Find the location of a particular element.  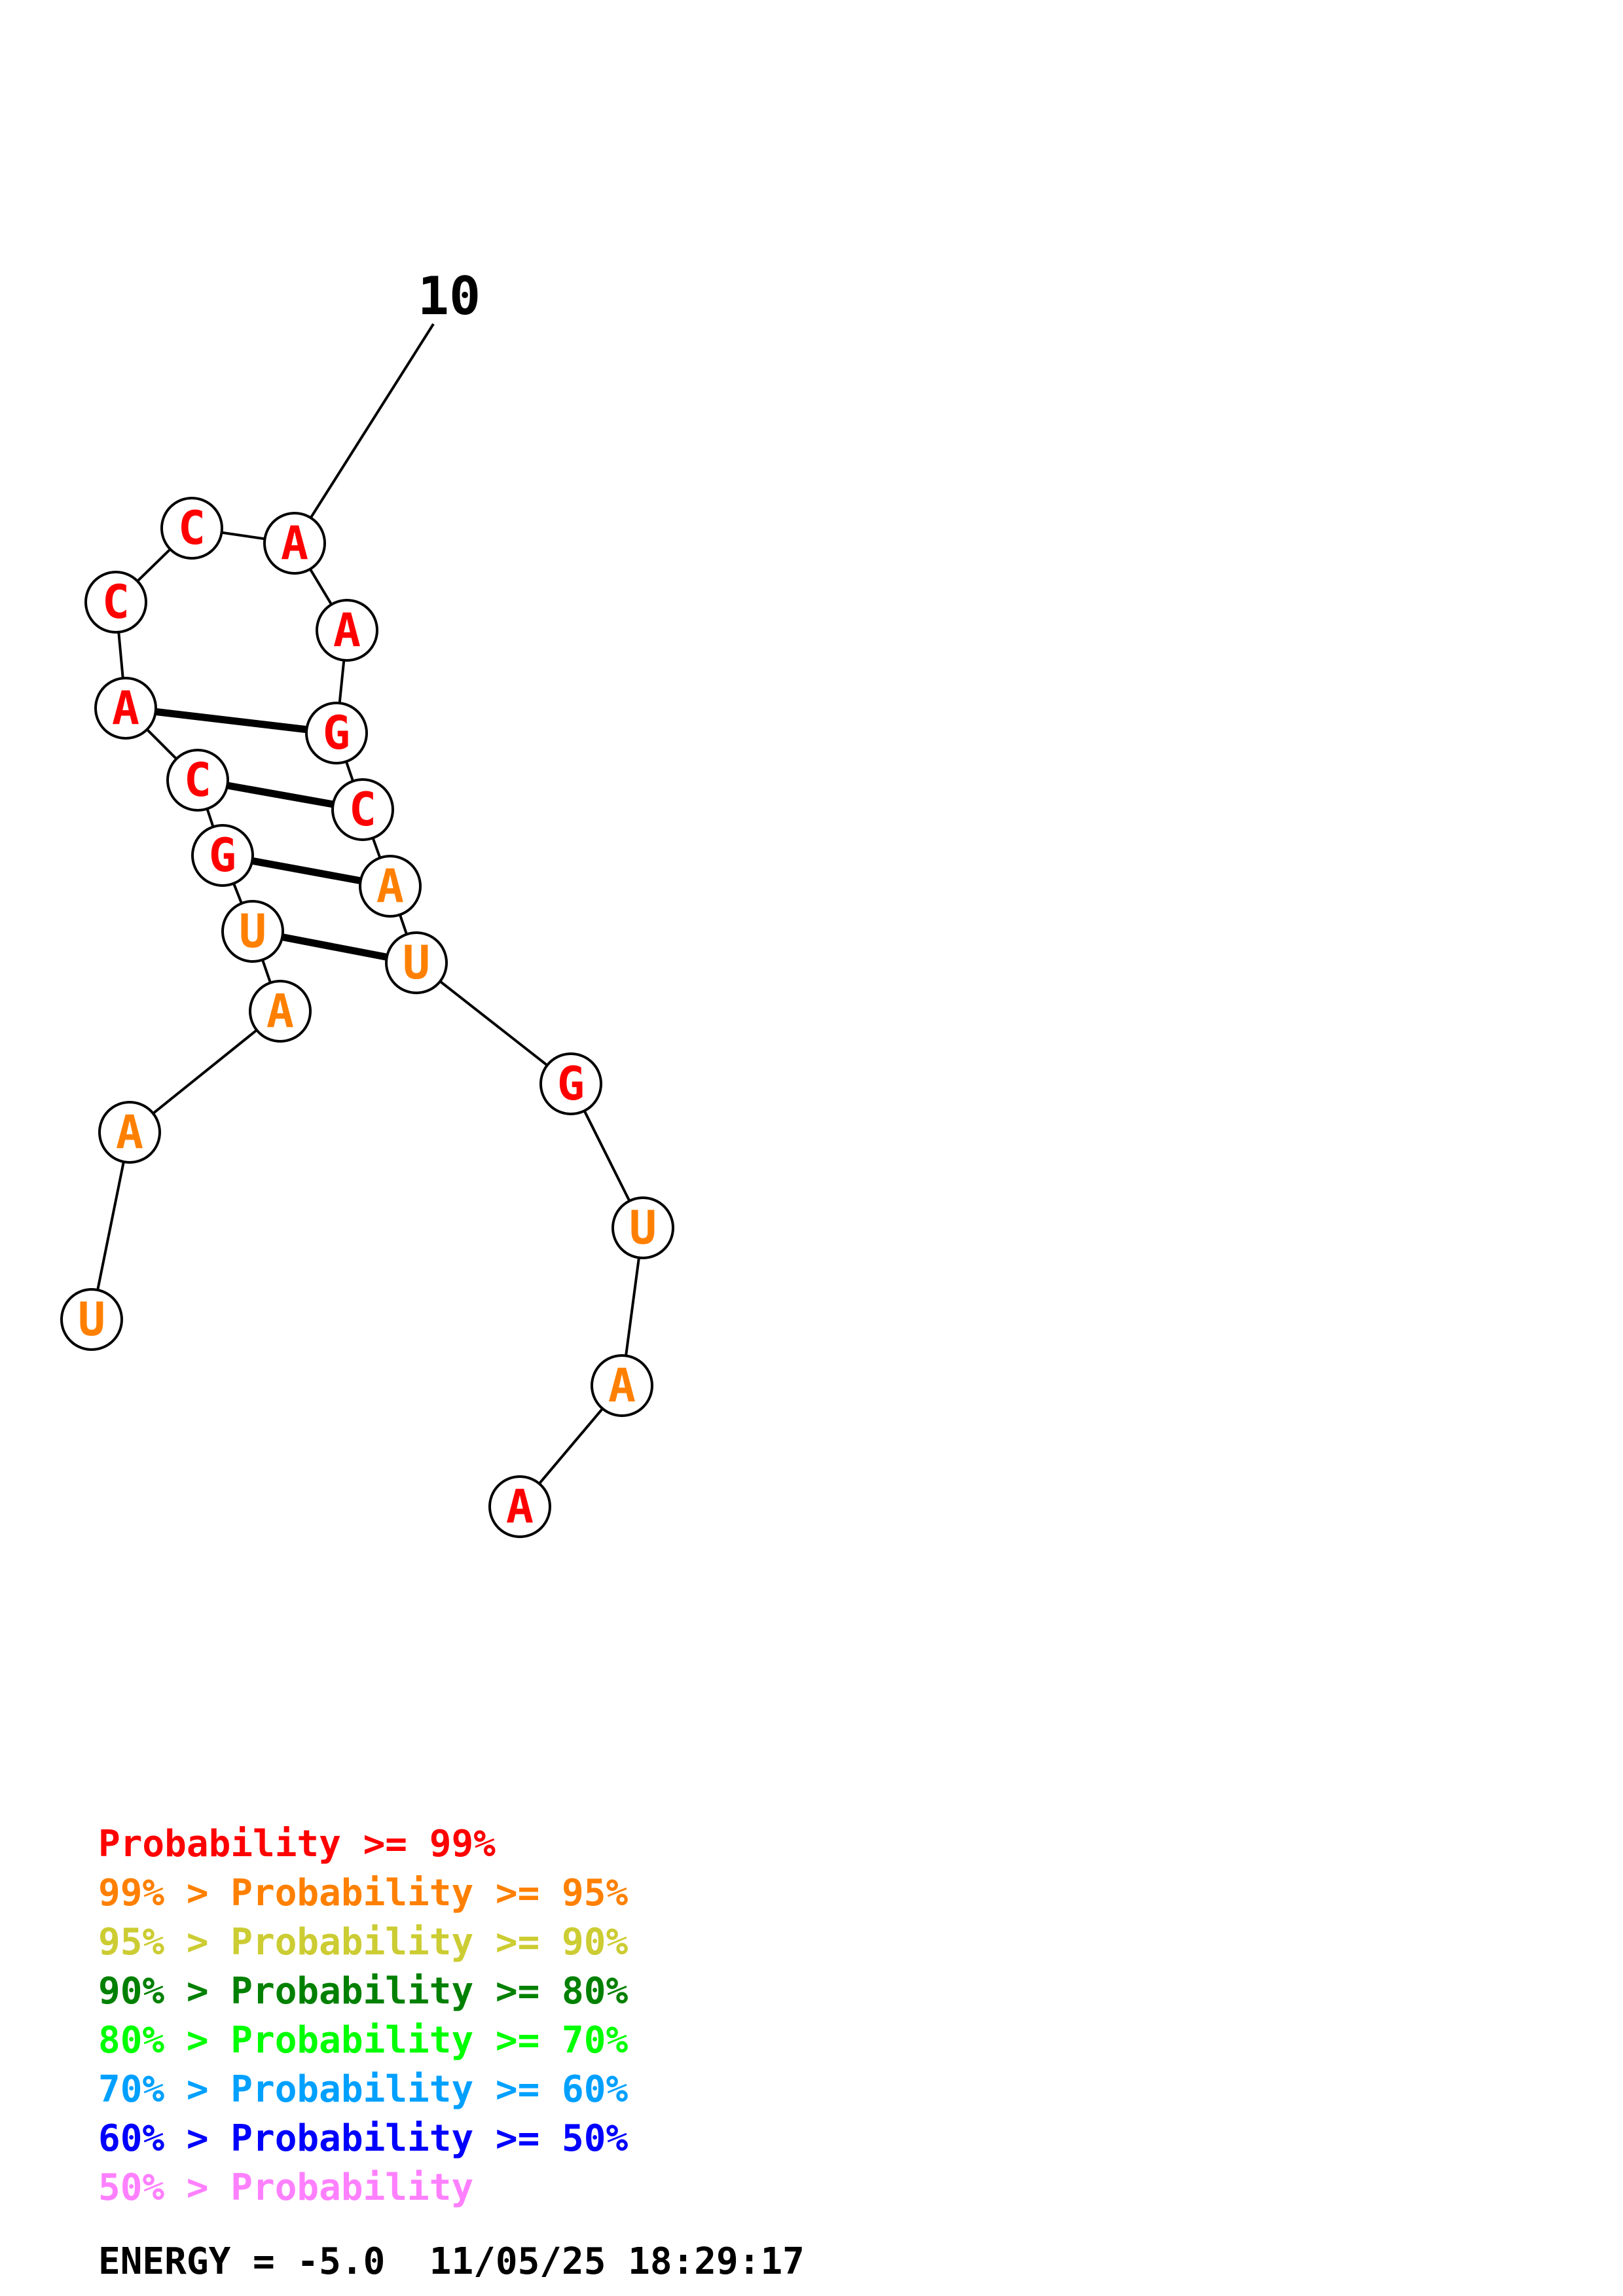

index-labels: 10 is located at coordinates (387, 405).